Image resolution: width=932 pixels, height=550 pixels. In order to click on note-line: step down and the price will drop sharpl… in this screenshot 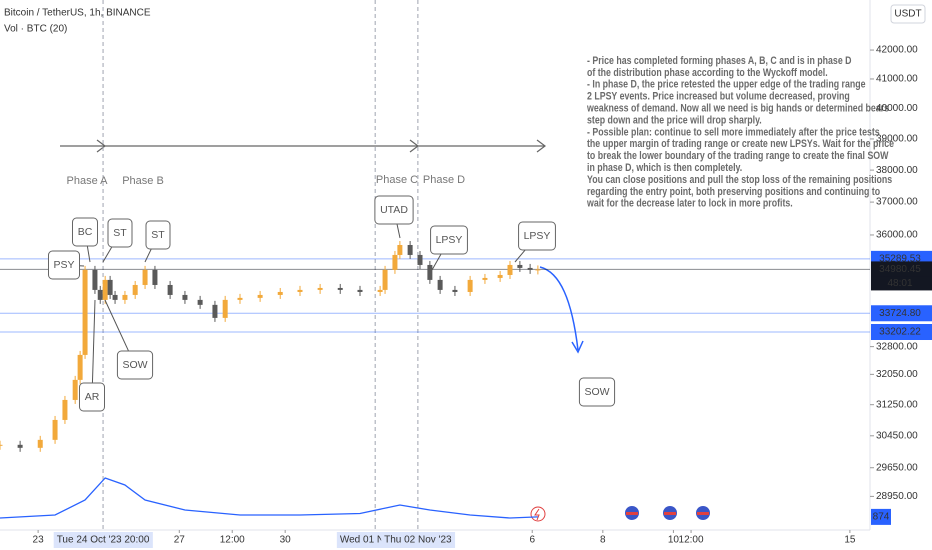, I will do `click(674, 121)`.